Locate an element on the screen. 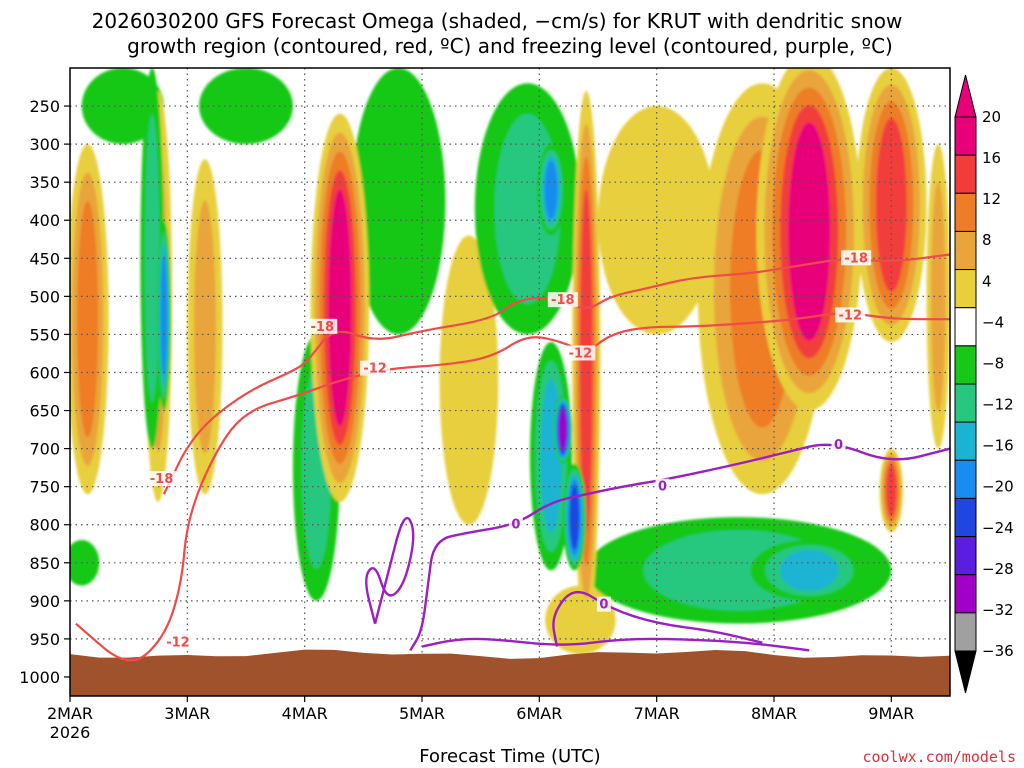 Image resolution: width=1024 pixels, height=768 pixels. colorbar-label: −24 is located at coordinates (998, 528).